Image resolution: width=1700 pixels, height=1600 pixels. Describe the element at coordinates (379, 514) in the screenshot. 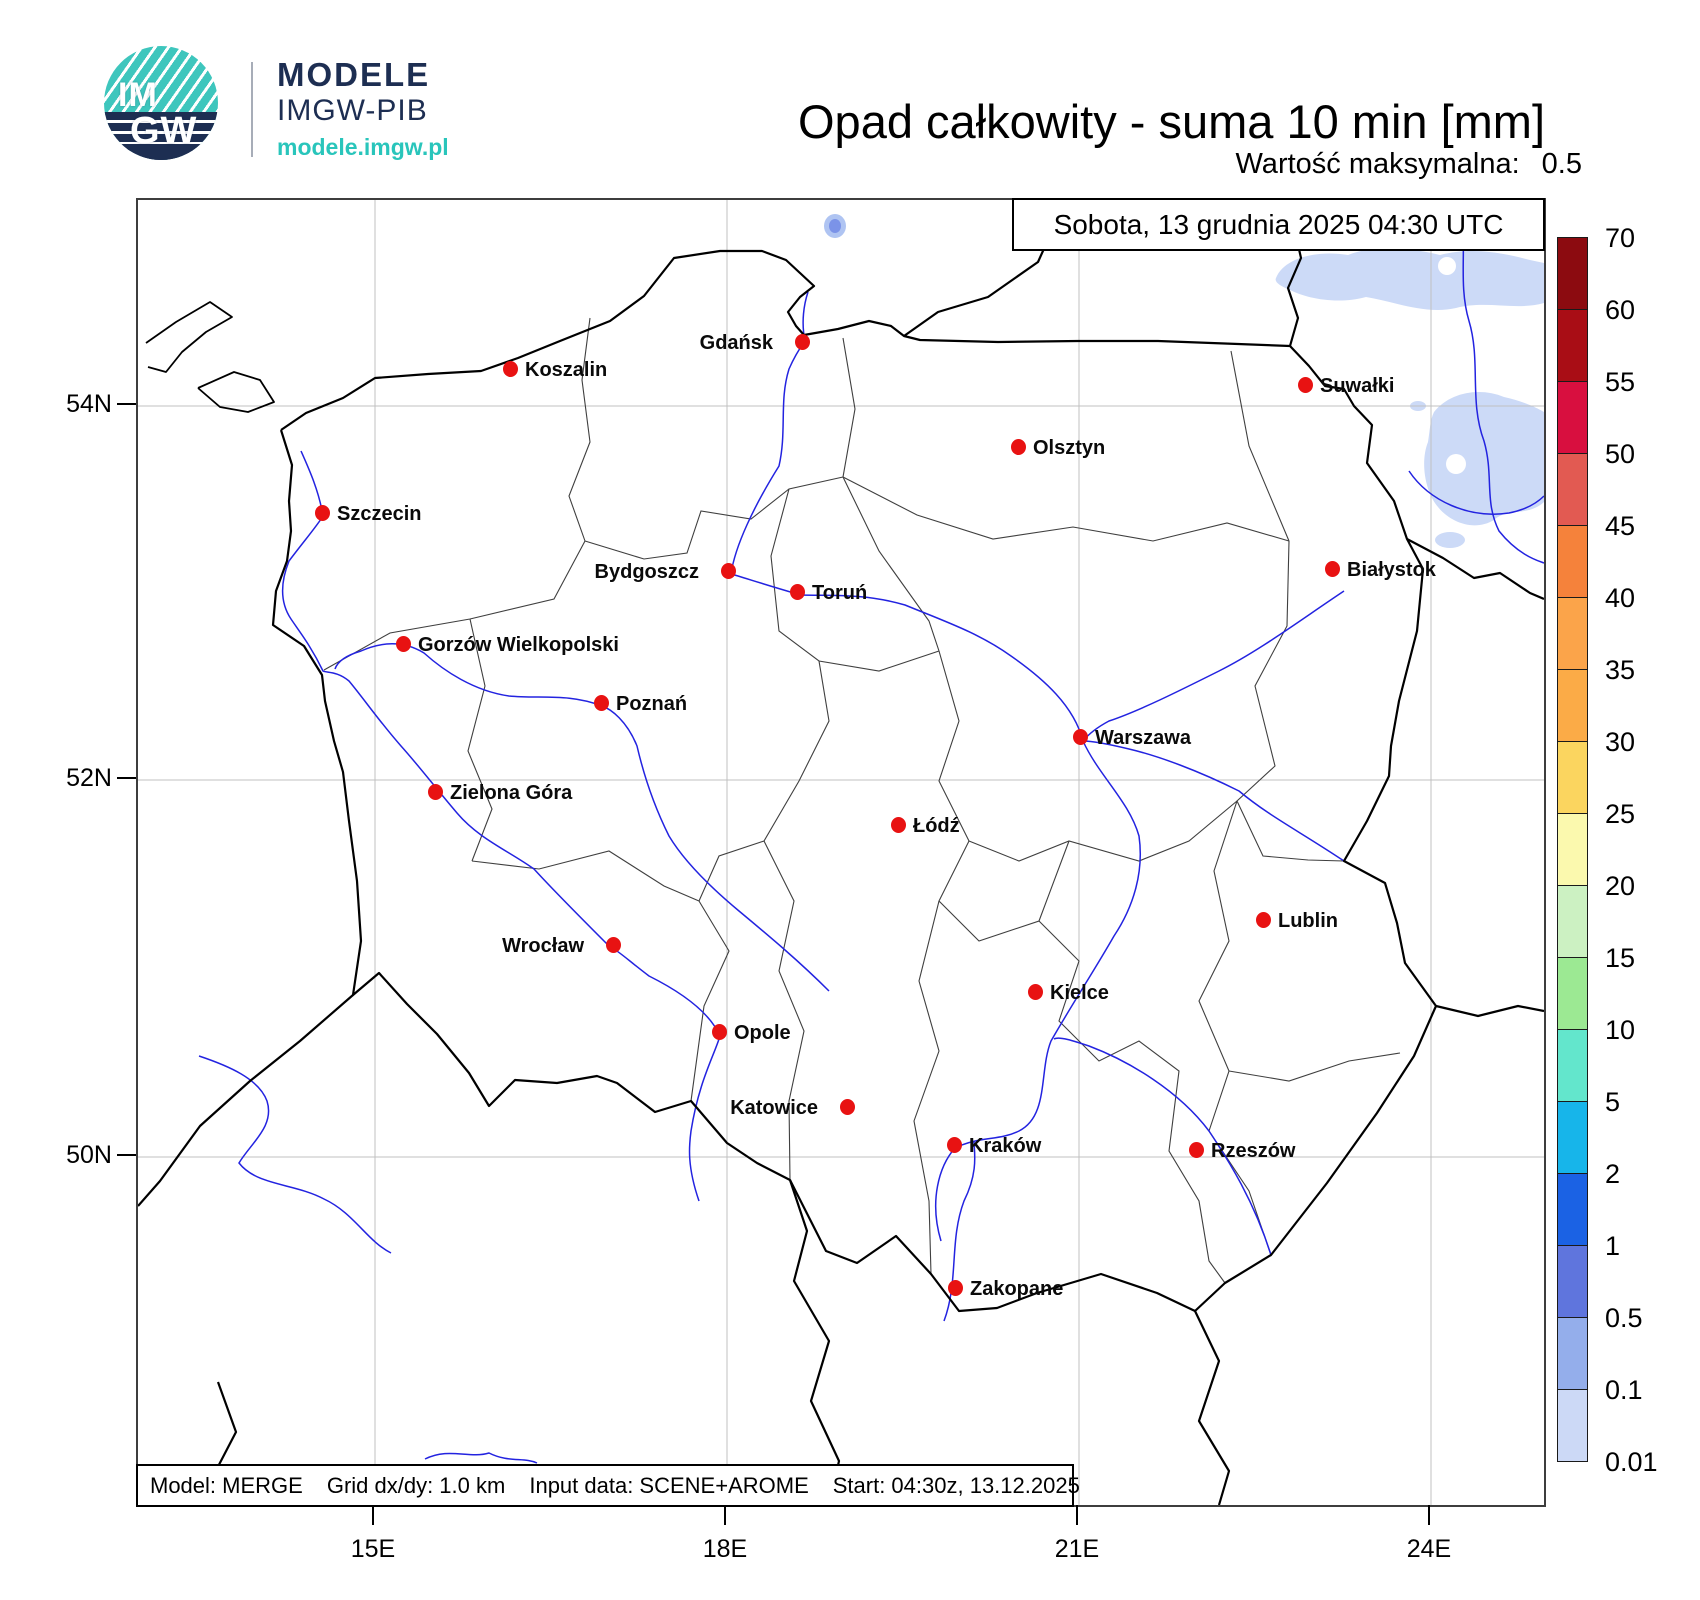

I see `city-label: Szczecin` at that location.